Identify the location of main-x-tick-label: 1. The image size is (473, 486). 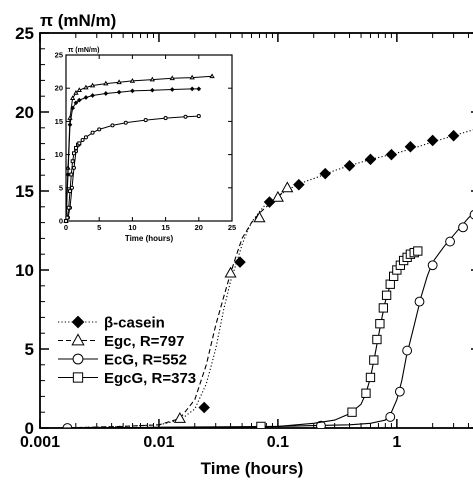
(396, 442).